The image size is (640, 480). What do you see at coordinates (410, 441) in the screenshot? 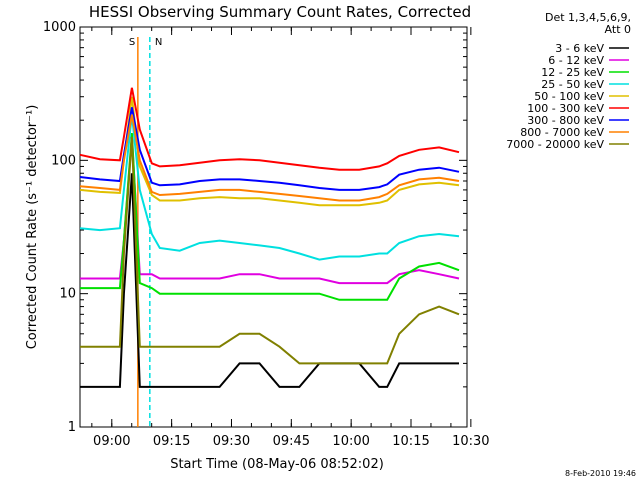
I see `x-tick-label: 10:15` at bounding box center [410, 441].